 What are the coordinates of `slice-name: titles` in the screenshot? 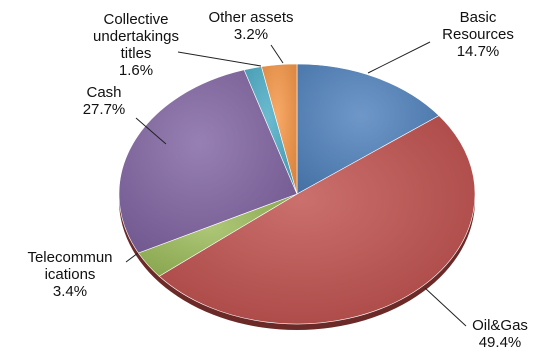 It's located at (136, 53).